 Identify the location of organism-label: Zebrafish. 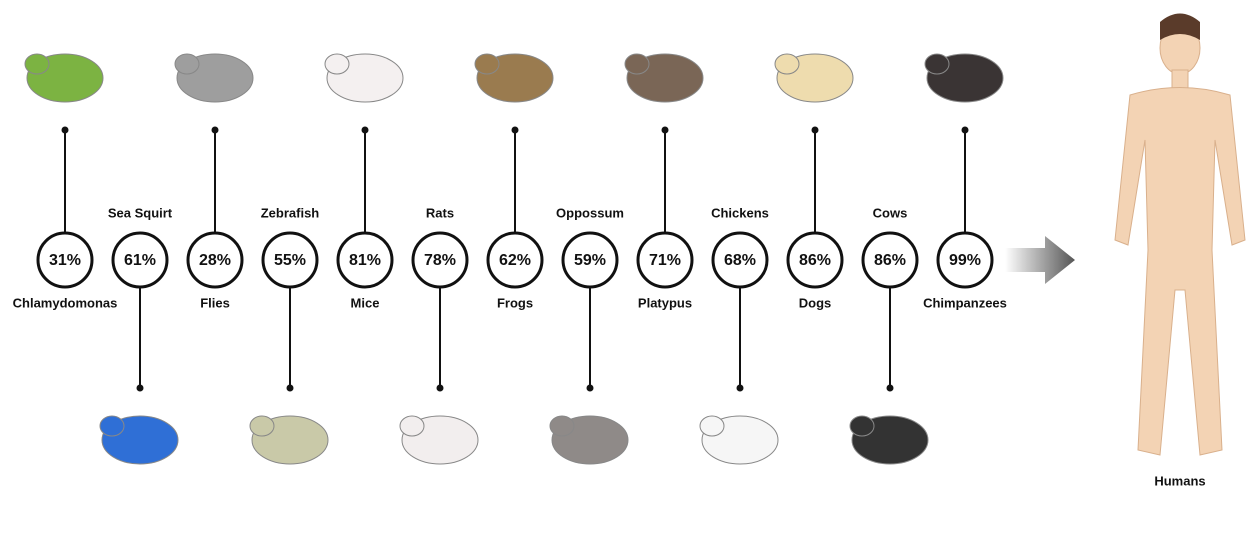
(290, 212).